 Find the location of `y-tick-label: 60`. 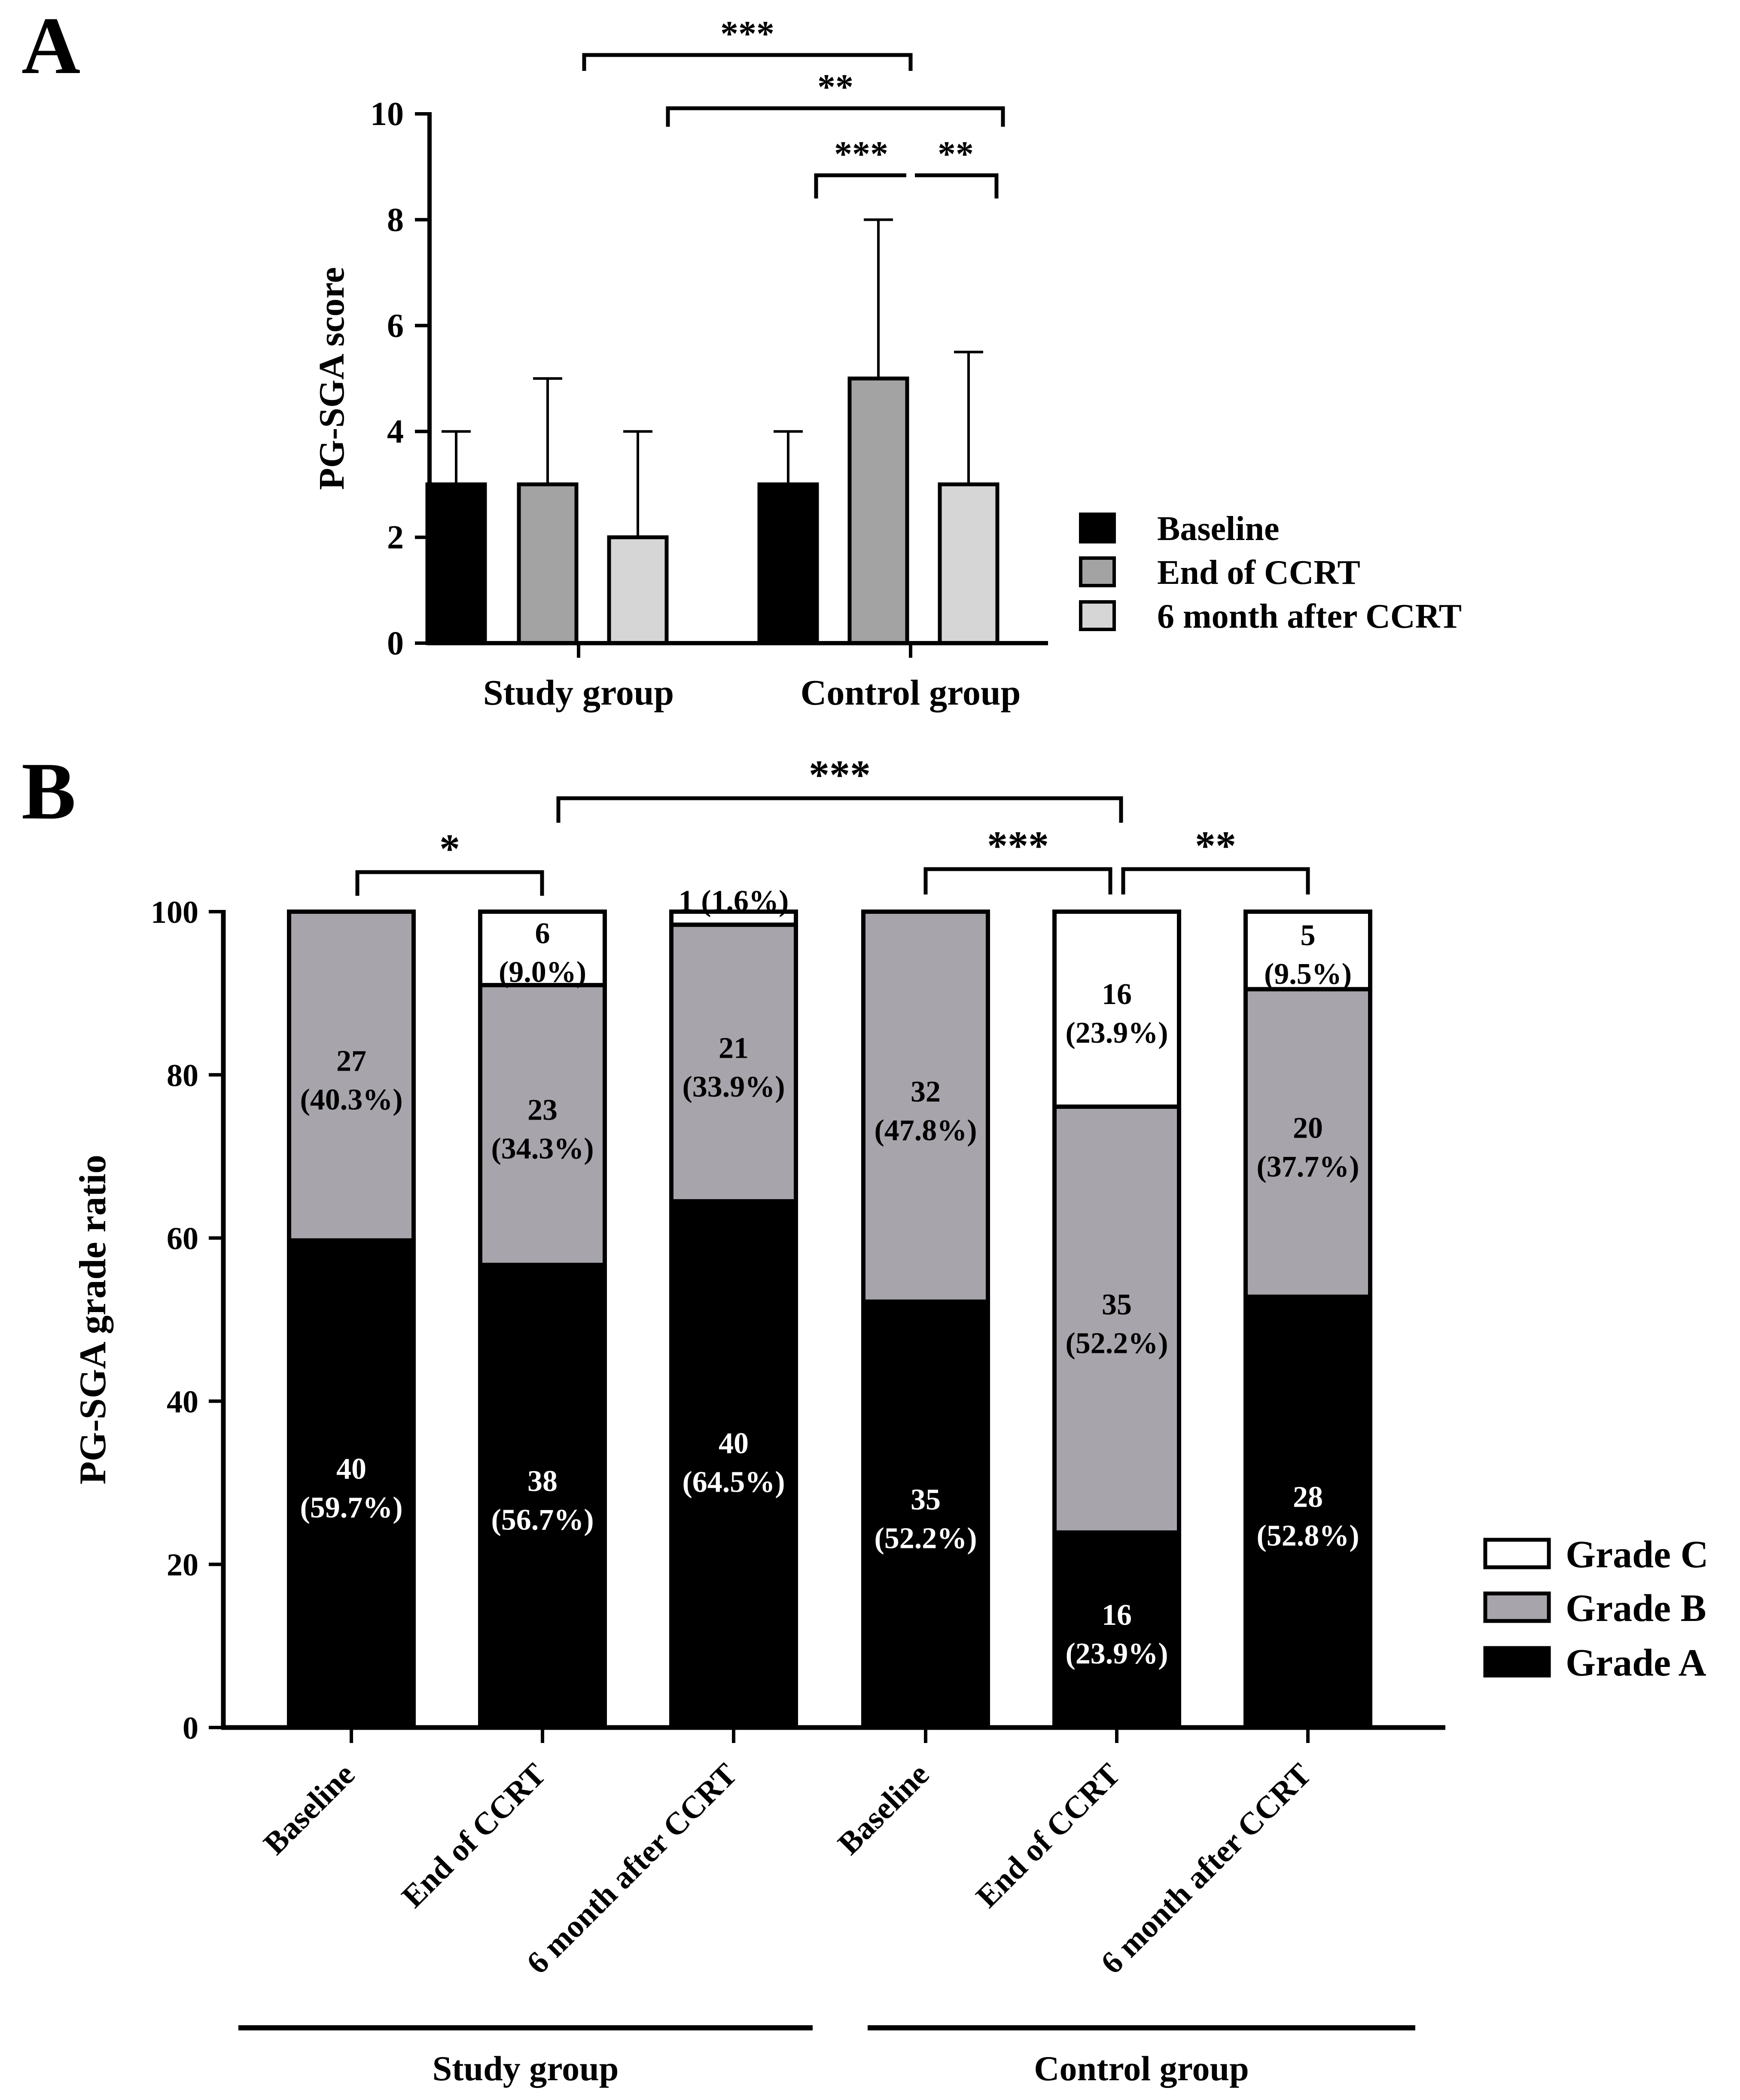

y-tick-label: 60 is located at coordinates (182, 1239).